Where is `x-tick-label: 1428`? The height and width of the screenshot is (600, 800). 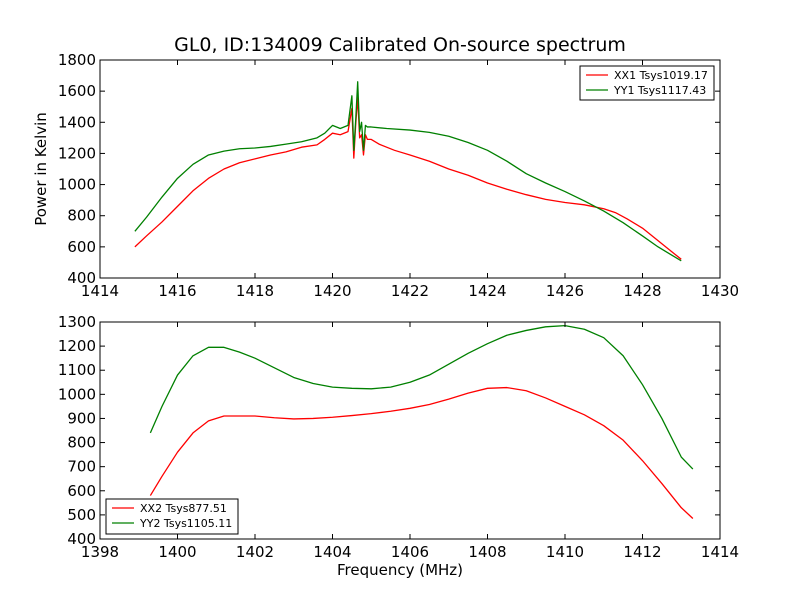
x-tick-label: 1428 is located at coordinates (642, 291).